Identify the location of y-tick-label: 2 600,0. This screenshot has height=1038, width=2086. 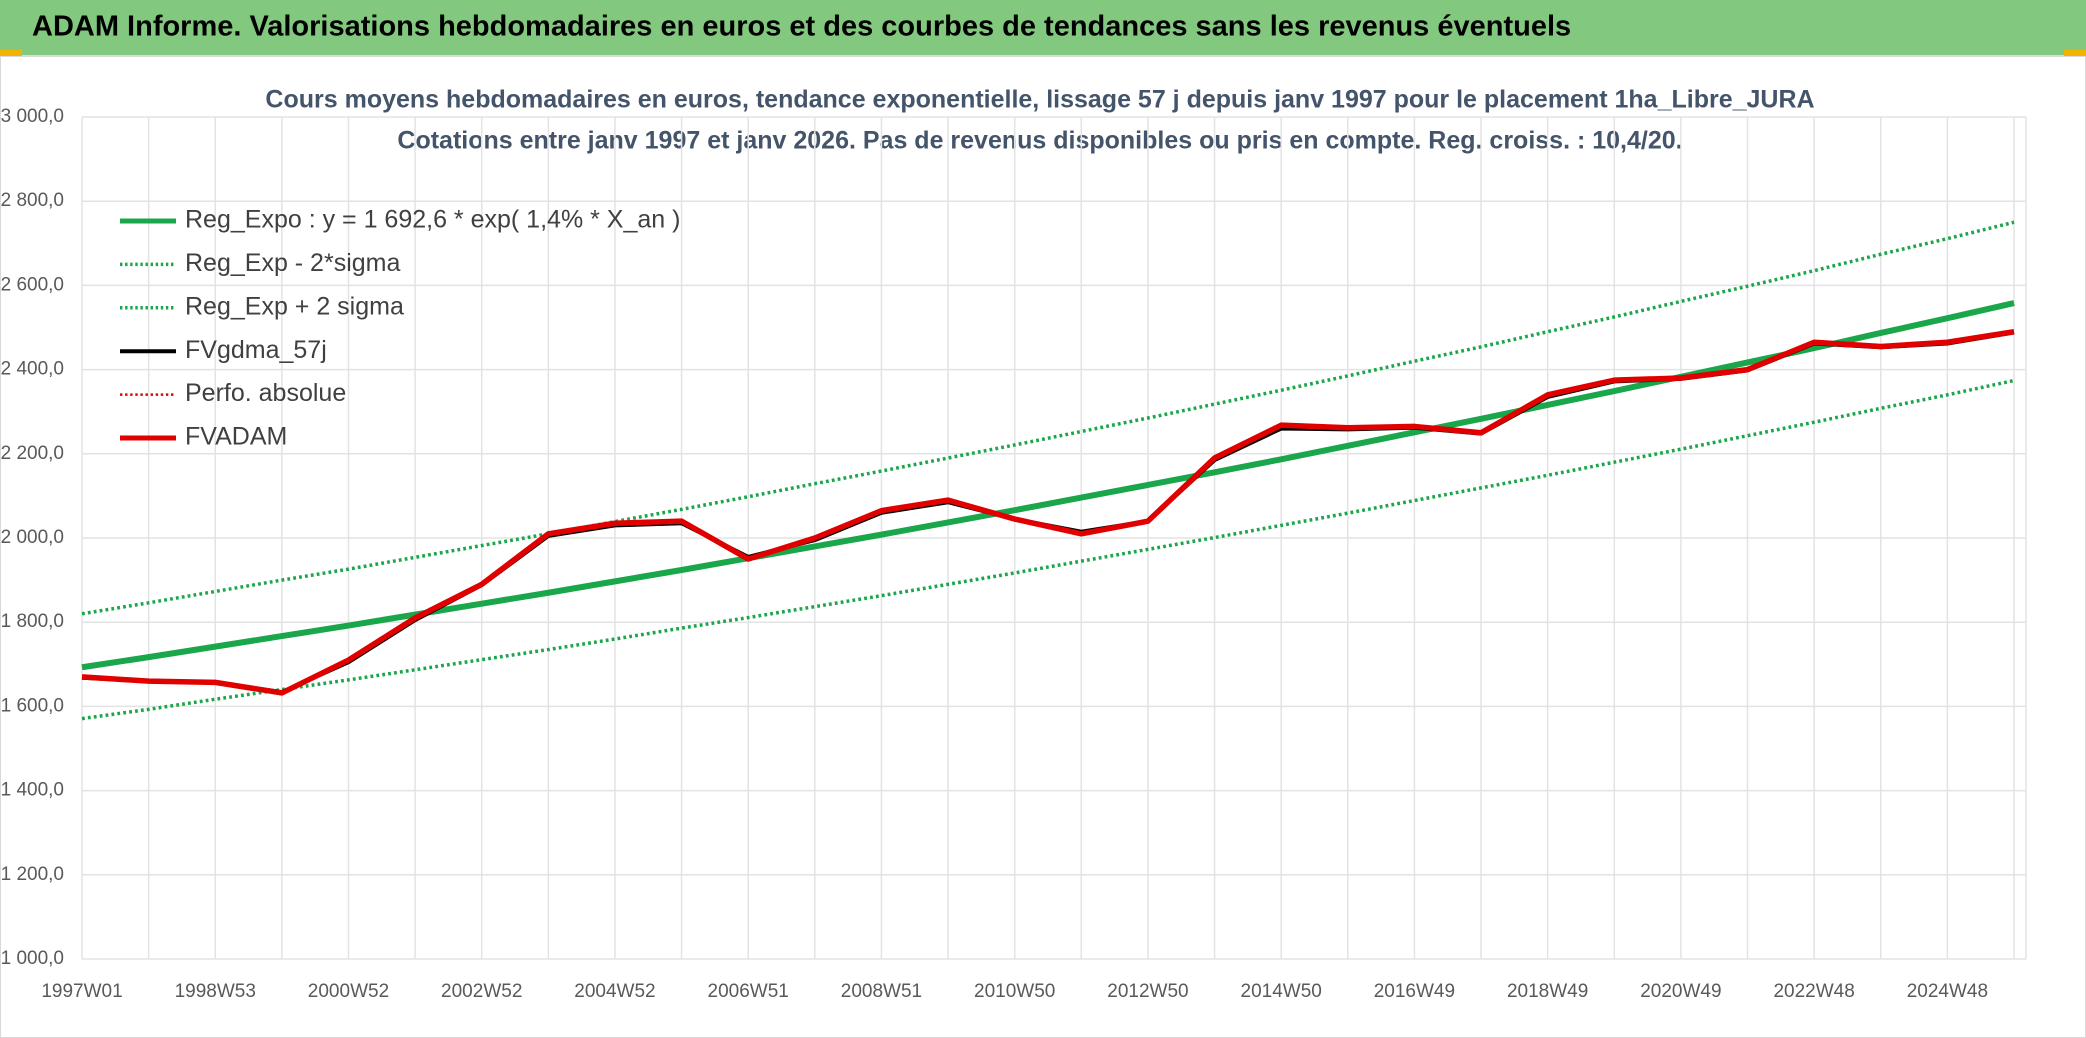
(32, 284).